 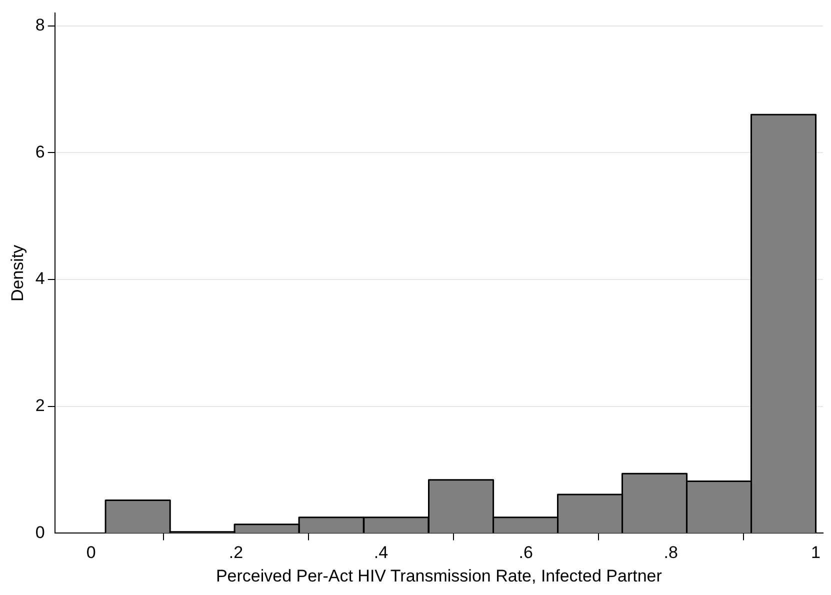 What do you see at coordinates (236, 552) in the screenshot?
I see `x-tick-label: .2` at bounding box center [236, 552].